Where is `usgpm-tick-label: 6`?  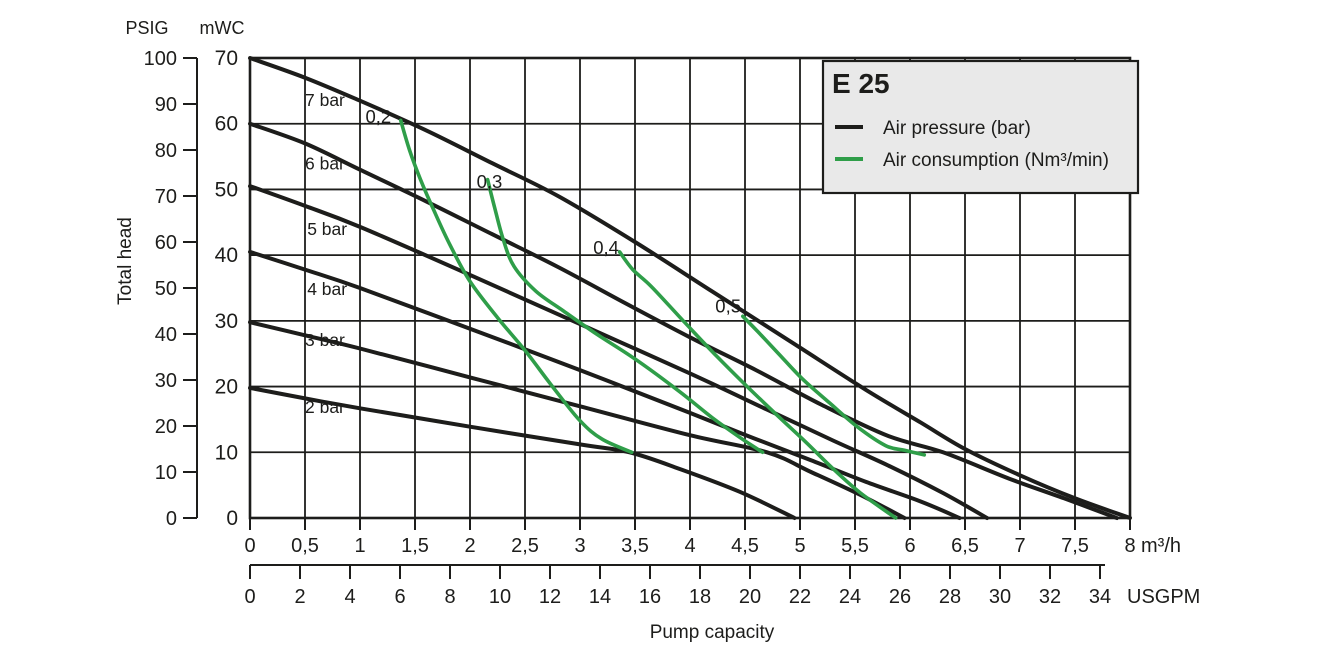 usgpm-tick-label: 6 is located at coordinates (399, 597).